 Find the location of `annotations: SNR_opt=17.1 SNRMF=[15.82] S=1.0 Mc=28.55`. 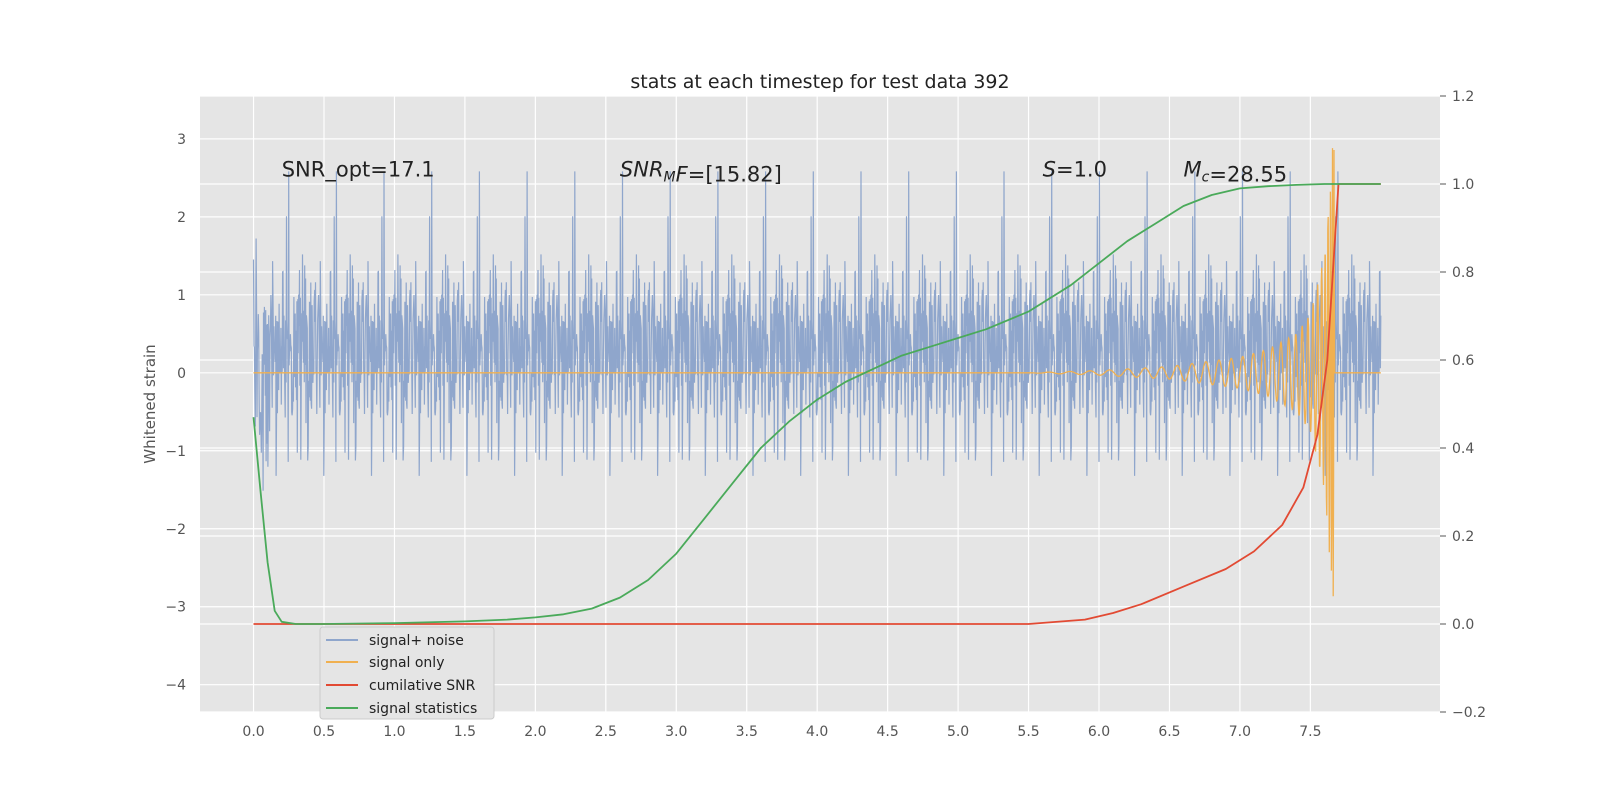

annotations: SNR_opt=17.1 SNRMF=[15.82] S=1.0 Mc=28.55 is located at coordinates (784, 171).